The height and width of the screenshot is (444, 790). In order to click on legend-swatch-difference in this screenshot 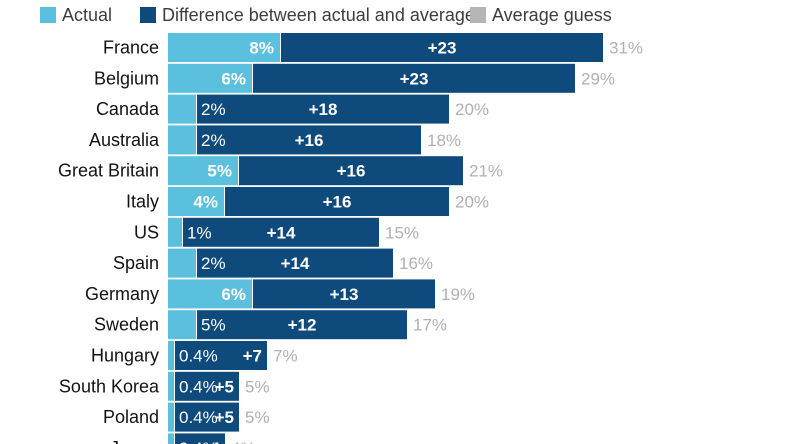, I will do `click(148, 15)`.